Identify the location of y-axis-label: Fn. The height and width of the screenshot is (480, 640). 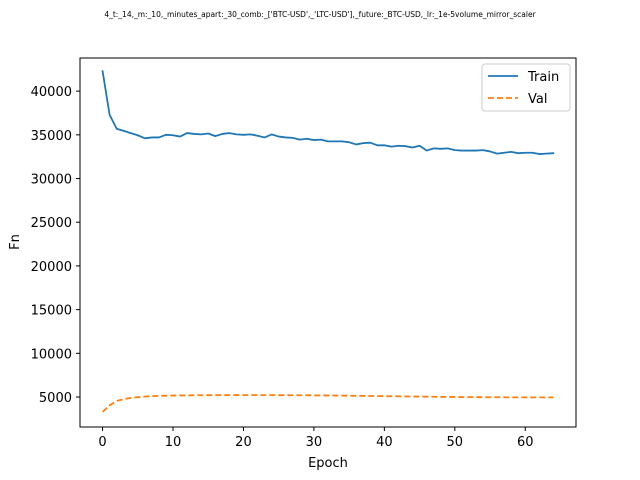
(15, 242).